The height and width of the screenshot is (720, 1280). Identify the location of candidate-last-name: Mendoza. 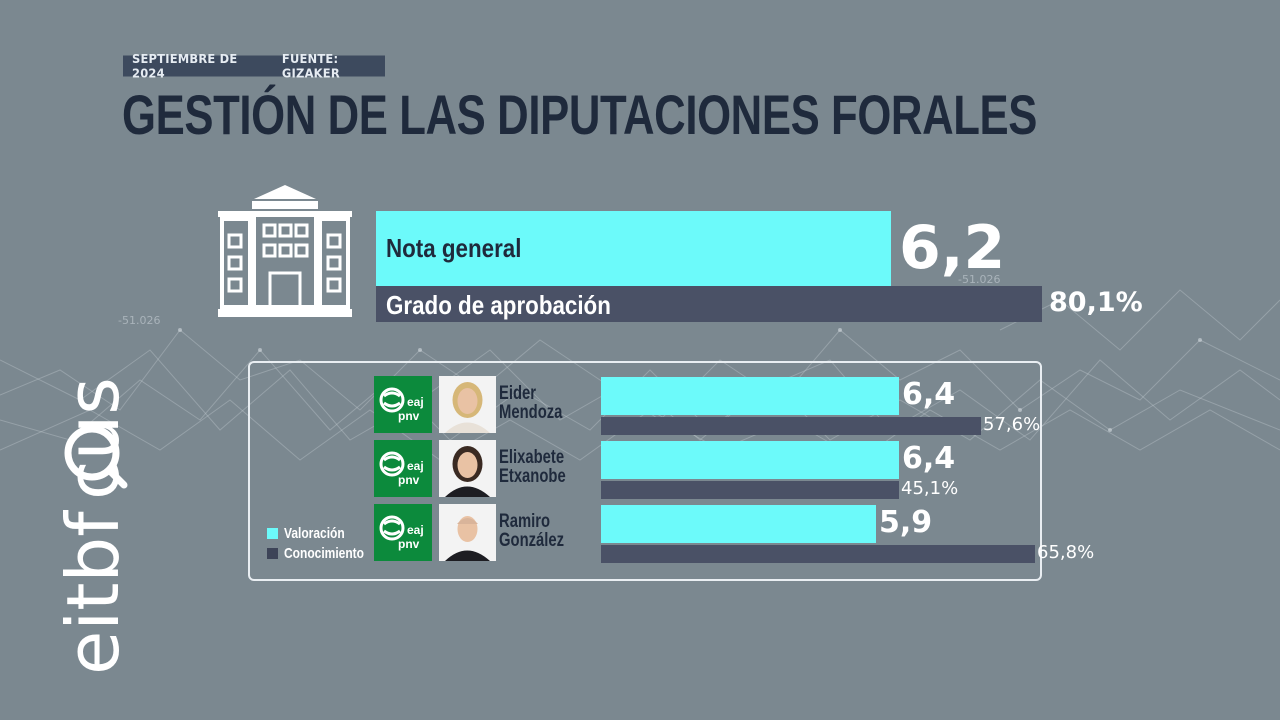
(531, 412).